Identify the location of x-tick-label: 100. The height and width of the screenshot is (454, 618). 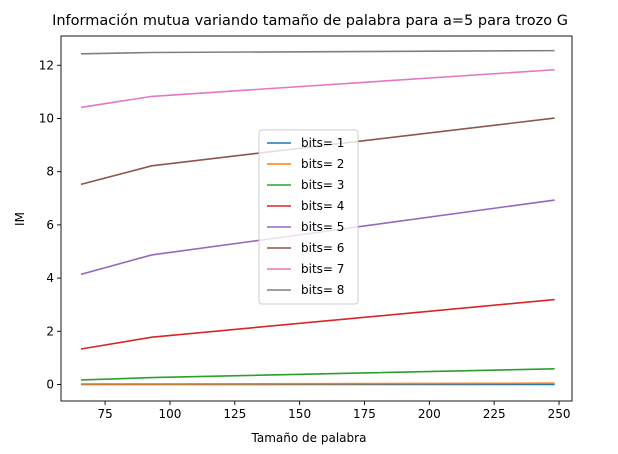
(169, 414).